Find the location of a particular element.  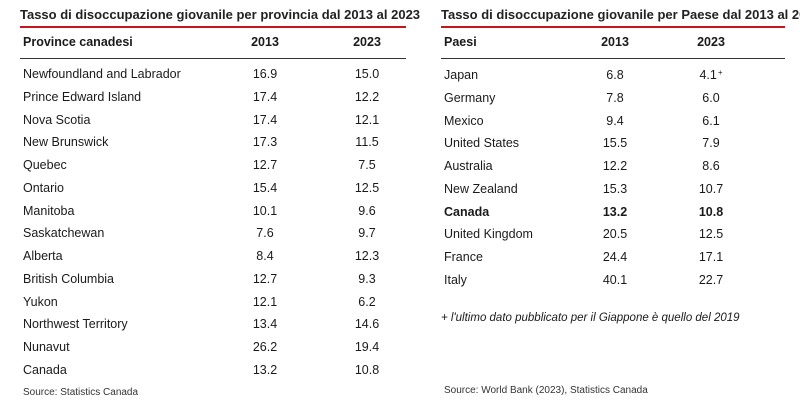

table-row: United Kingdom 20.5 12.5 is located at coordinates (613, 234).